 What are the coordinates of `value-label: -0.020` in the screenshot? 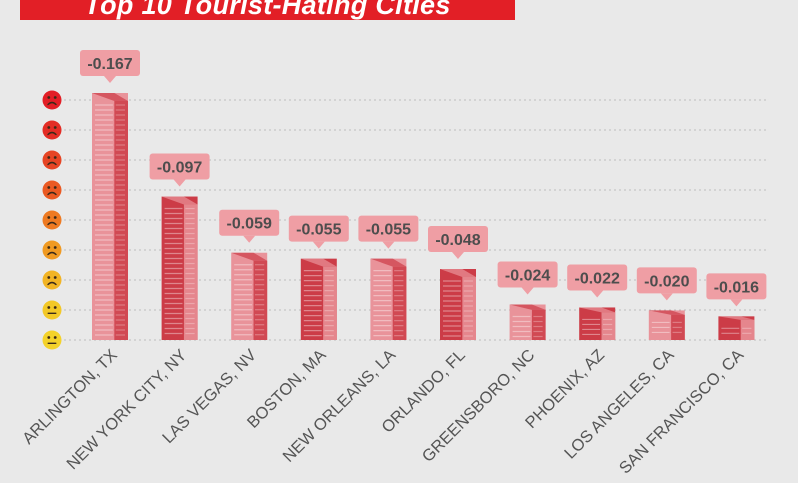 It's located at (666, 284).